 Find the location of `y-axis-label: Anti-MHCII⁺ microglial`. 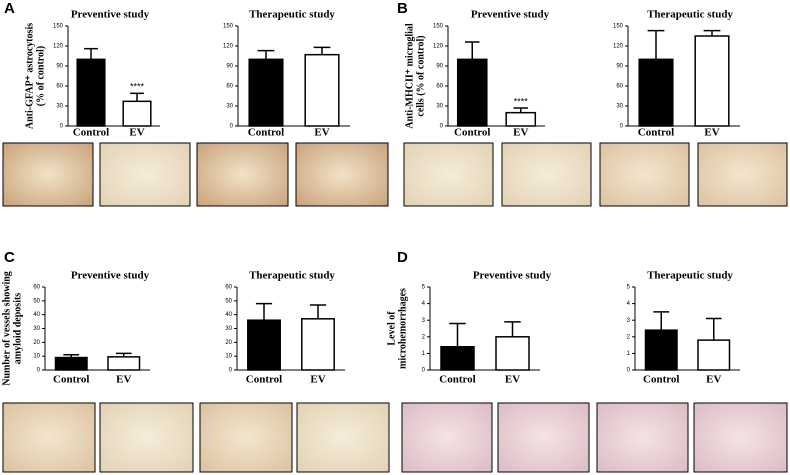

y-axis-label: Anti-MHCII⁺ microglial is located at coordinates (409, 76).